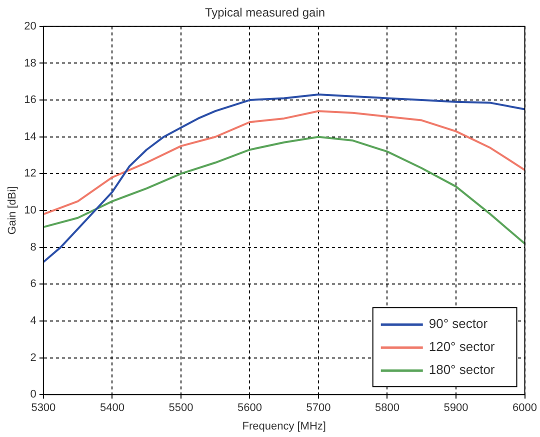  Describe the element at coordinates (265, 13) in the screenshot. I see `chart-title: Typical measured gain` at that location.